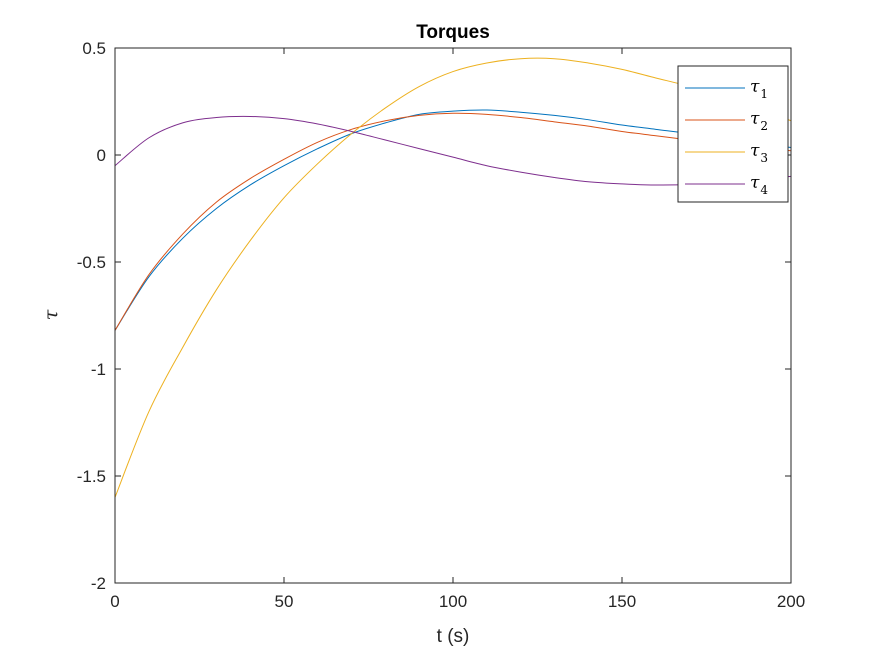 The width and height of the screenshot is (875, 656). I want to click on legend-entry-subscript: 3, so click(764, 158).